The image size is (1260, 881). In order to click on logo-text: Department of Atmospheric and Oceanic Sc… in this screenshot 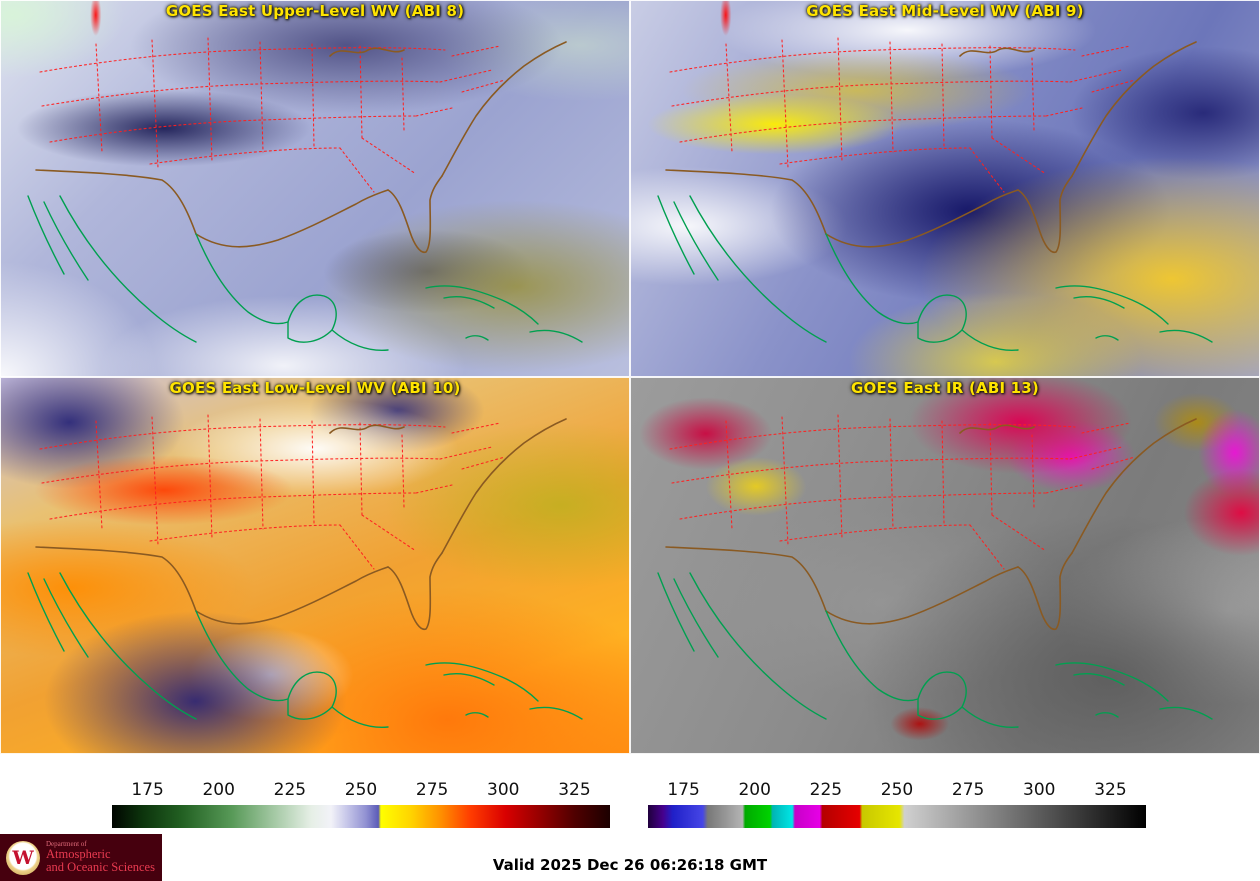, I will do `click(100, 857)`.